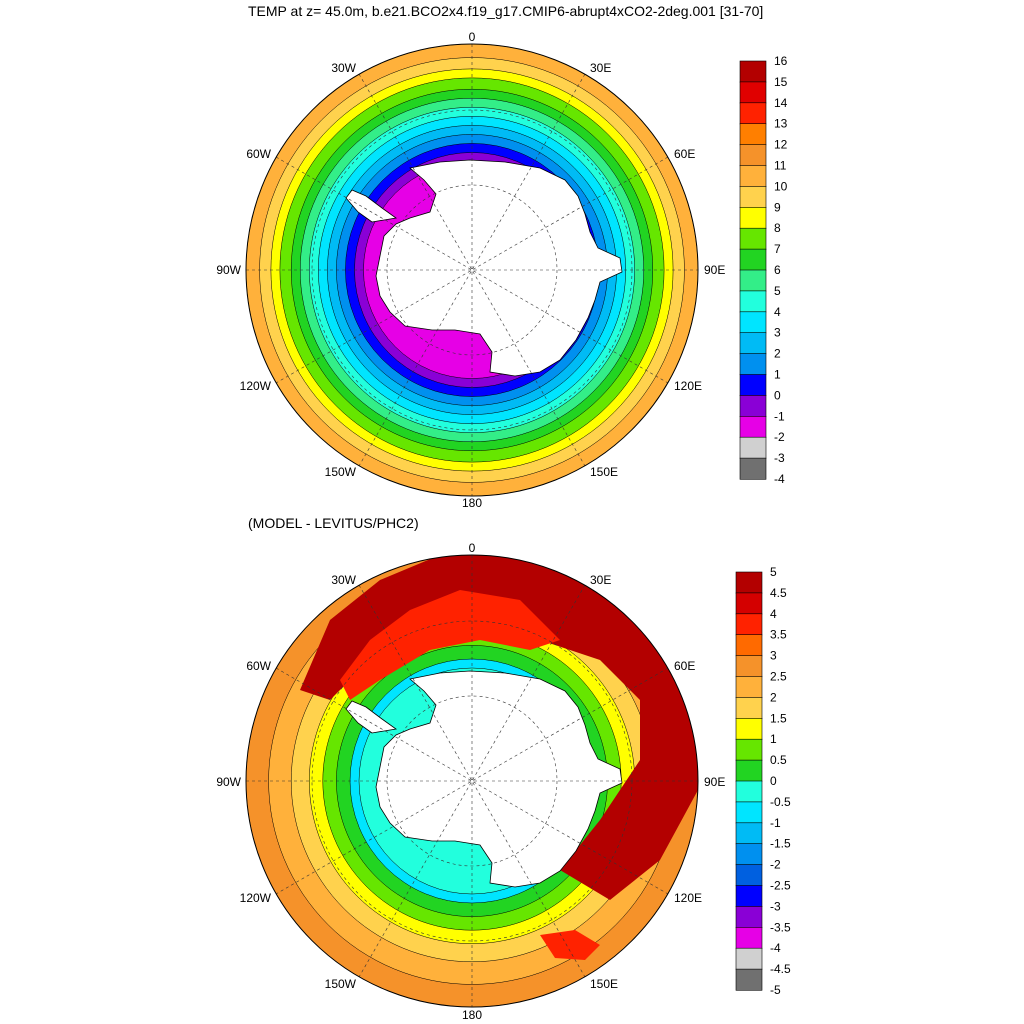 Image resolution: width=1024 pixels, height=1024 pixels. I want to click on colorbar-tick-label-6: 10, so click(781, 186).